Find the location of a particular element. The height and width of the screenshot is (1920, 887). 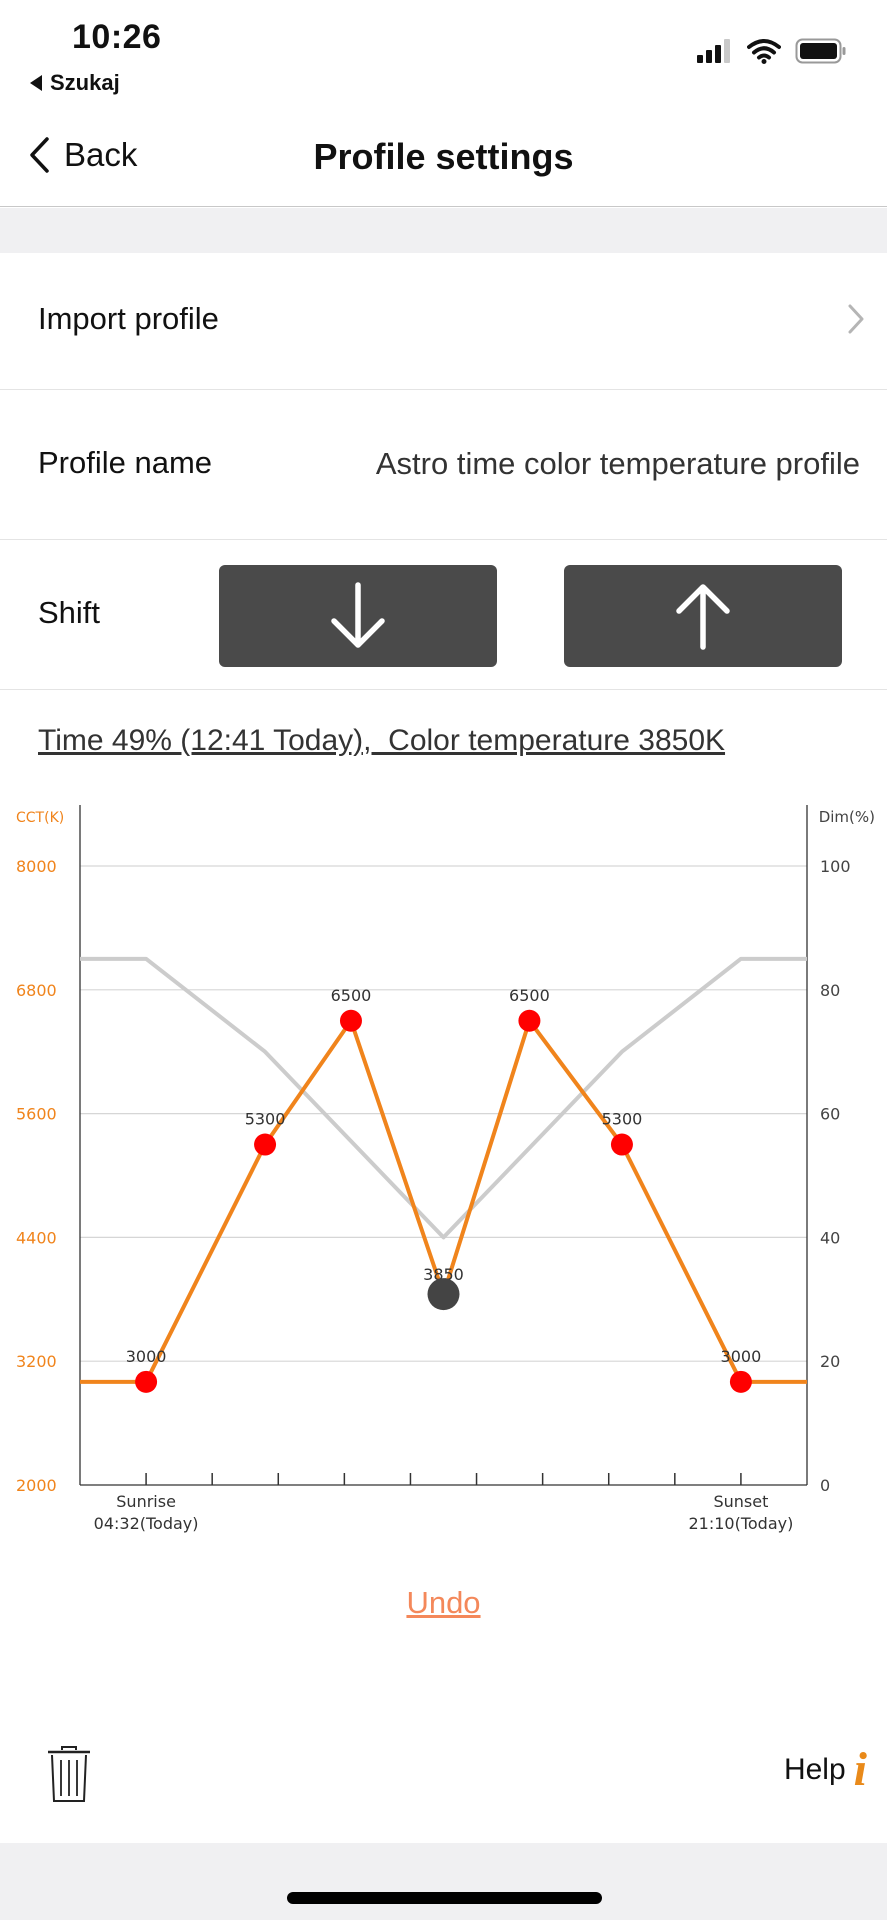

battery-icon is located at coordinates (820, 51).